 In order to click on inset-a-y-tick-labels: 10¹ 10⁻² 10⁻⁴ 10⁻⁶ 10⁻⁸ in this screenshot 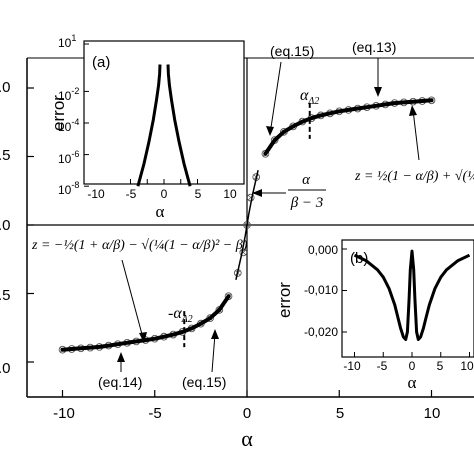, I will do `click(68, 115)`.